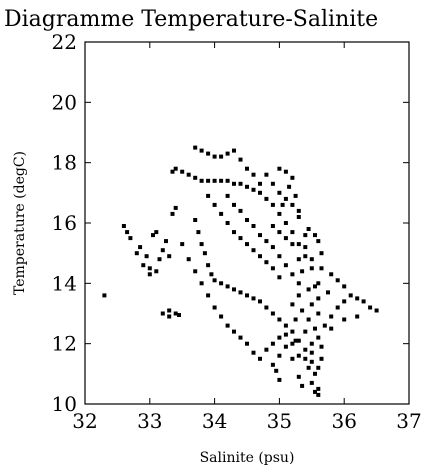 This screenshot has height=472, width=442. I want to click on y-tick-label: 22, so click(64, 42).